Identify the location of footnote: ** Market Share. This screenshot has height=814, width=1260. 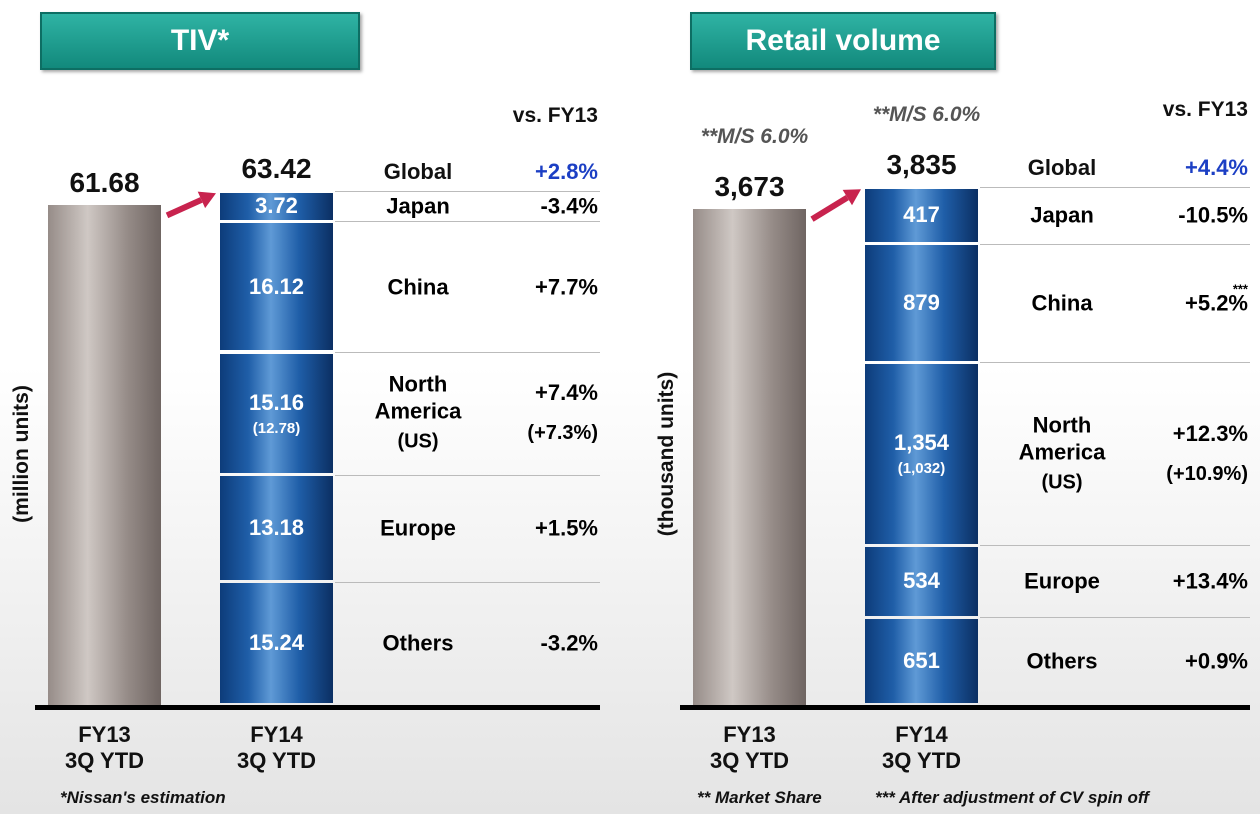
(759, 797).